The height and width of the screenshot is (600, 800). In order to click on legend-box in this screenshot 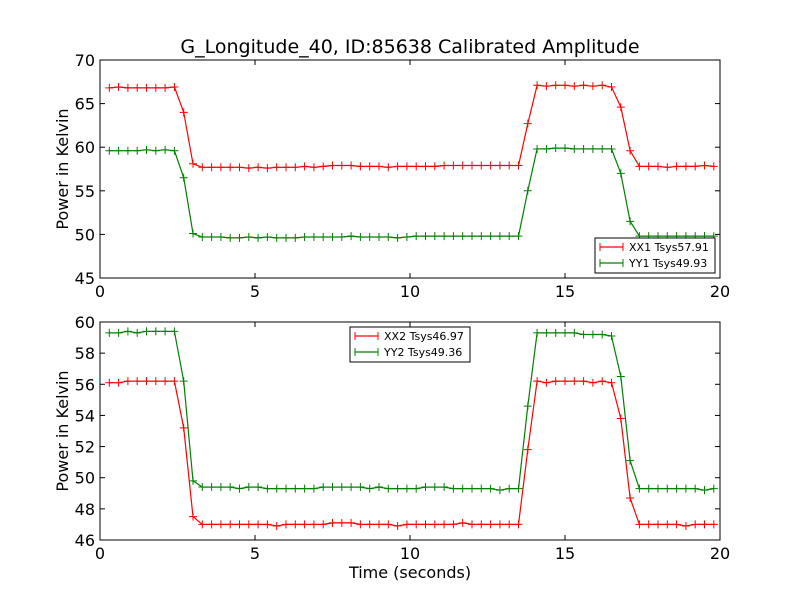, I will do `click(410, 344)`.